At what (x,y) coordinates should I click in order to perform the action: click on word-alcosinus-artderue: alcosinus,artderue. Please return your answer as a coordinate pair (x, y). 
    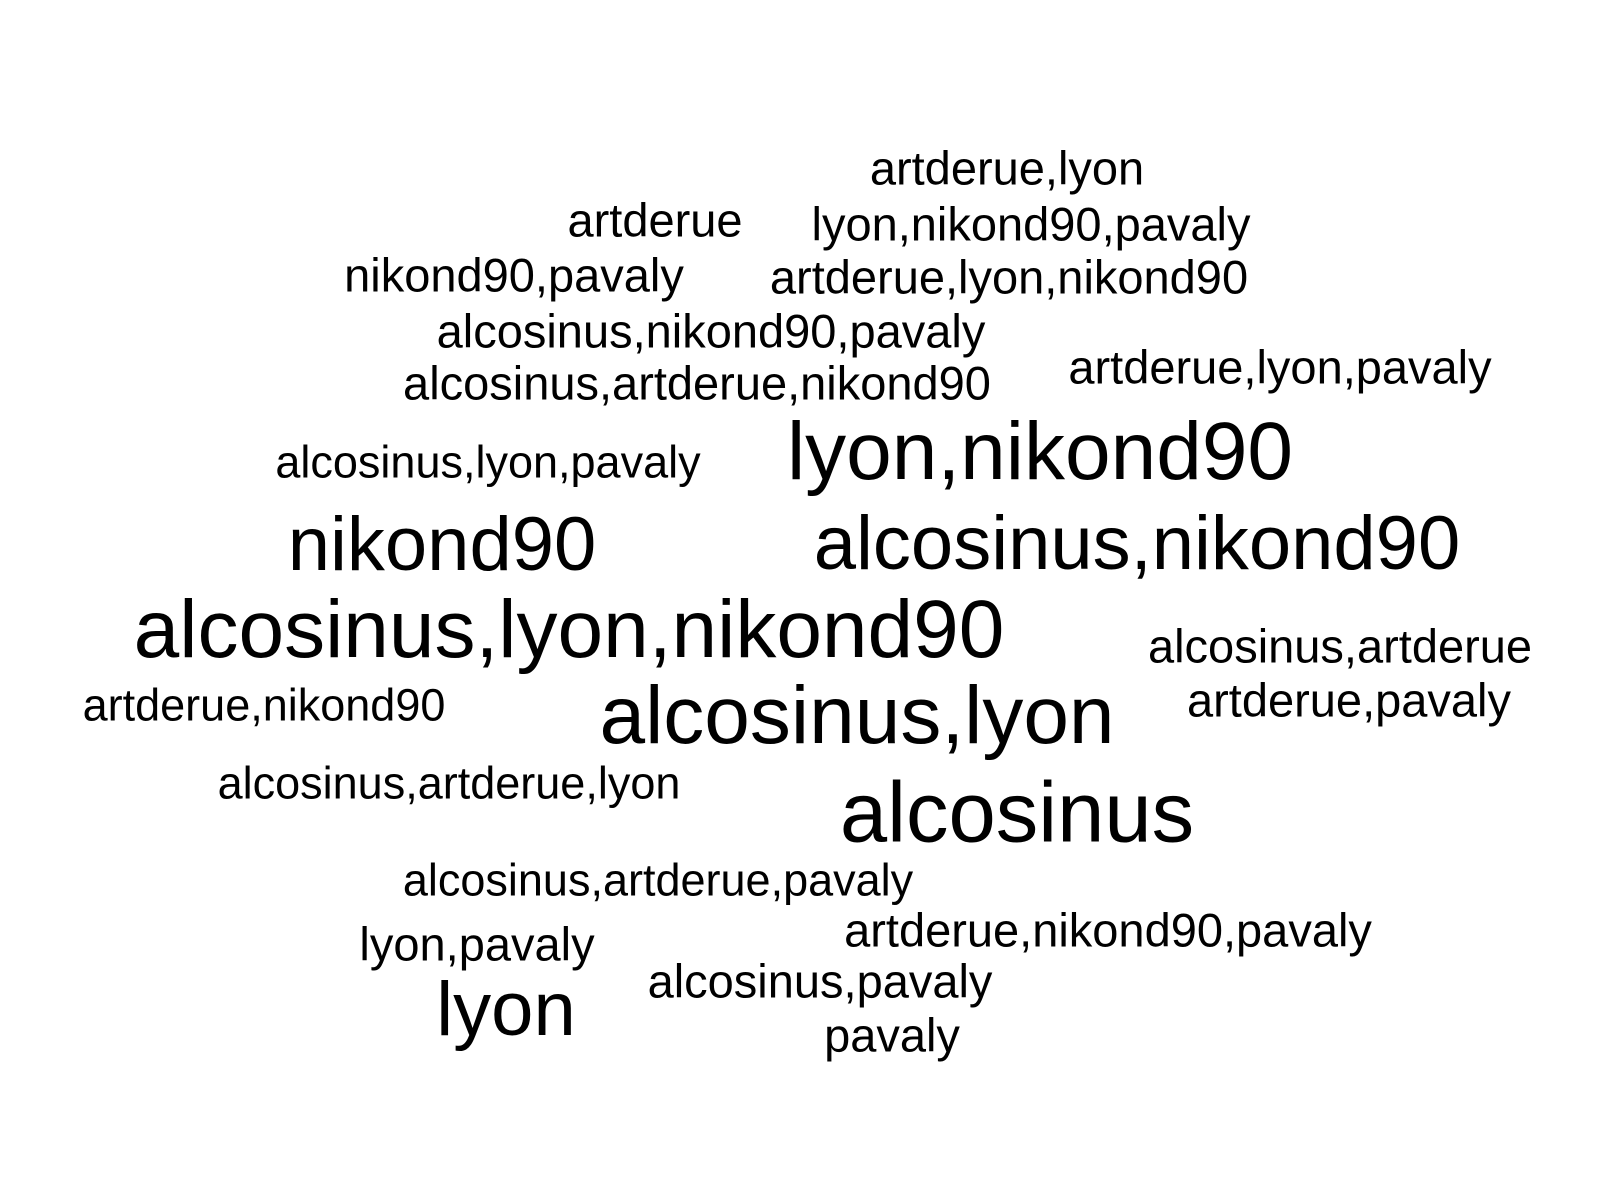
    Looking at the image, I should click on (1340, 646).